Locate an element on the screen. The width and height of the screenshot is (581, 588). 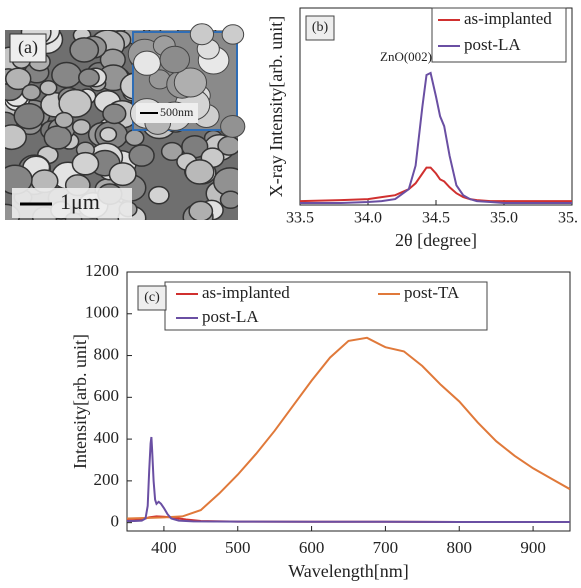
y-tick-label: 1000 is located at coordinates (102, 312).